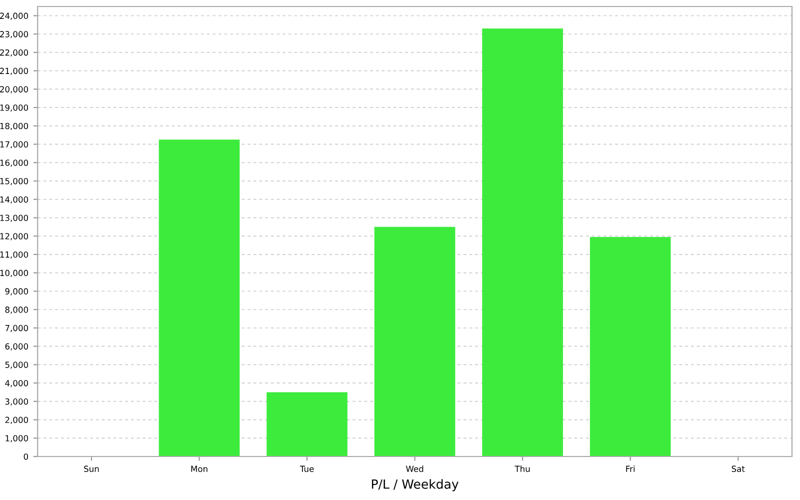 The height and width of the screenshot is (500, 800). Describe the element at coordinates (26, 456) in the screenshot. I see `y-tick-label: 0` at that location.